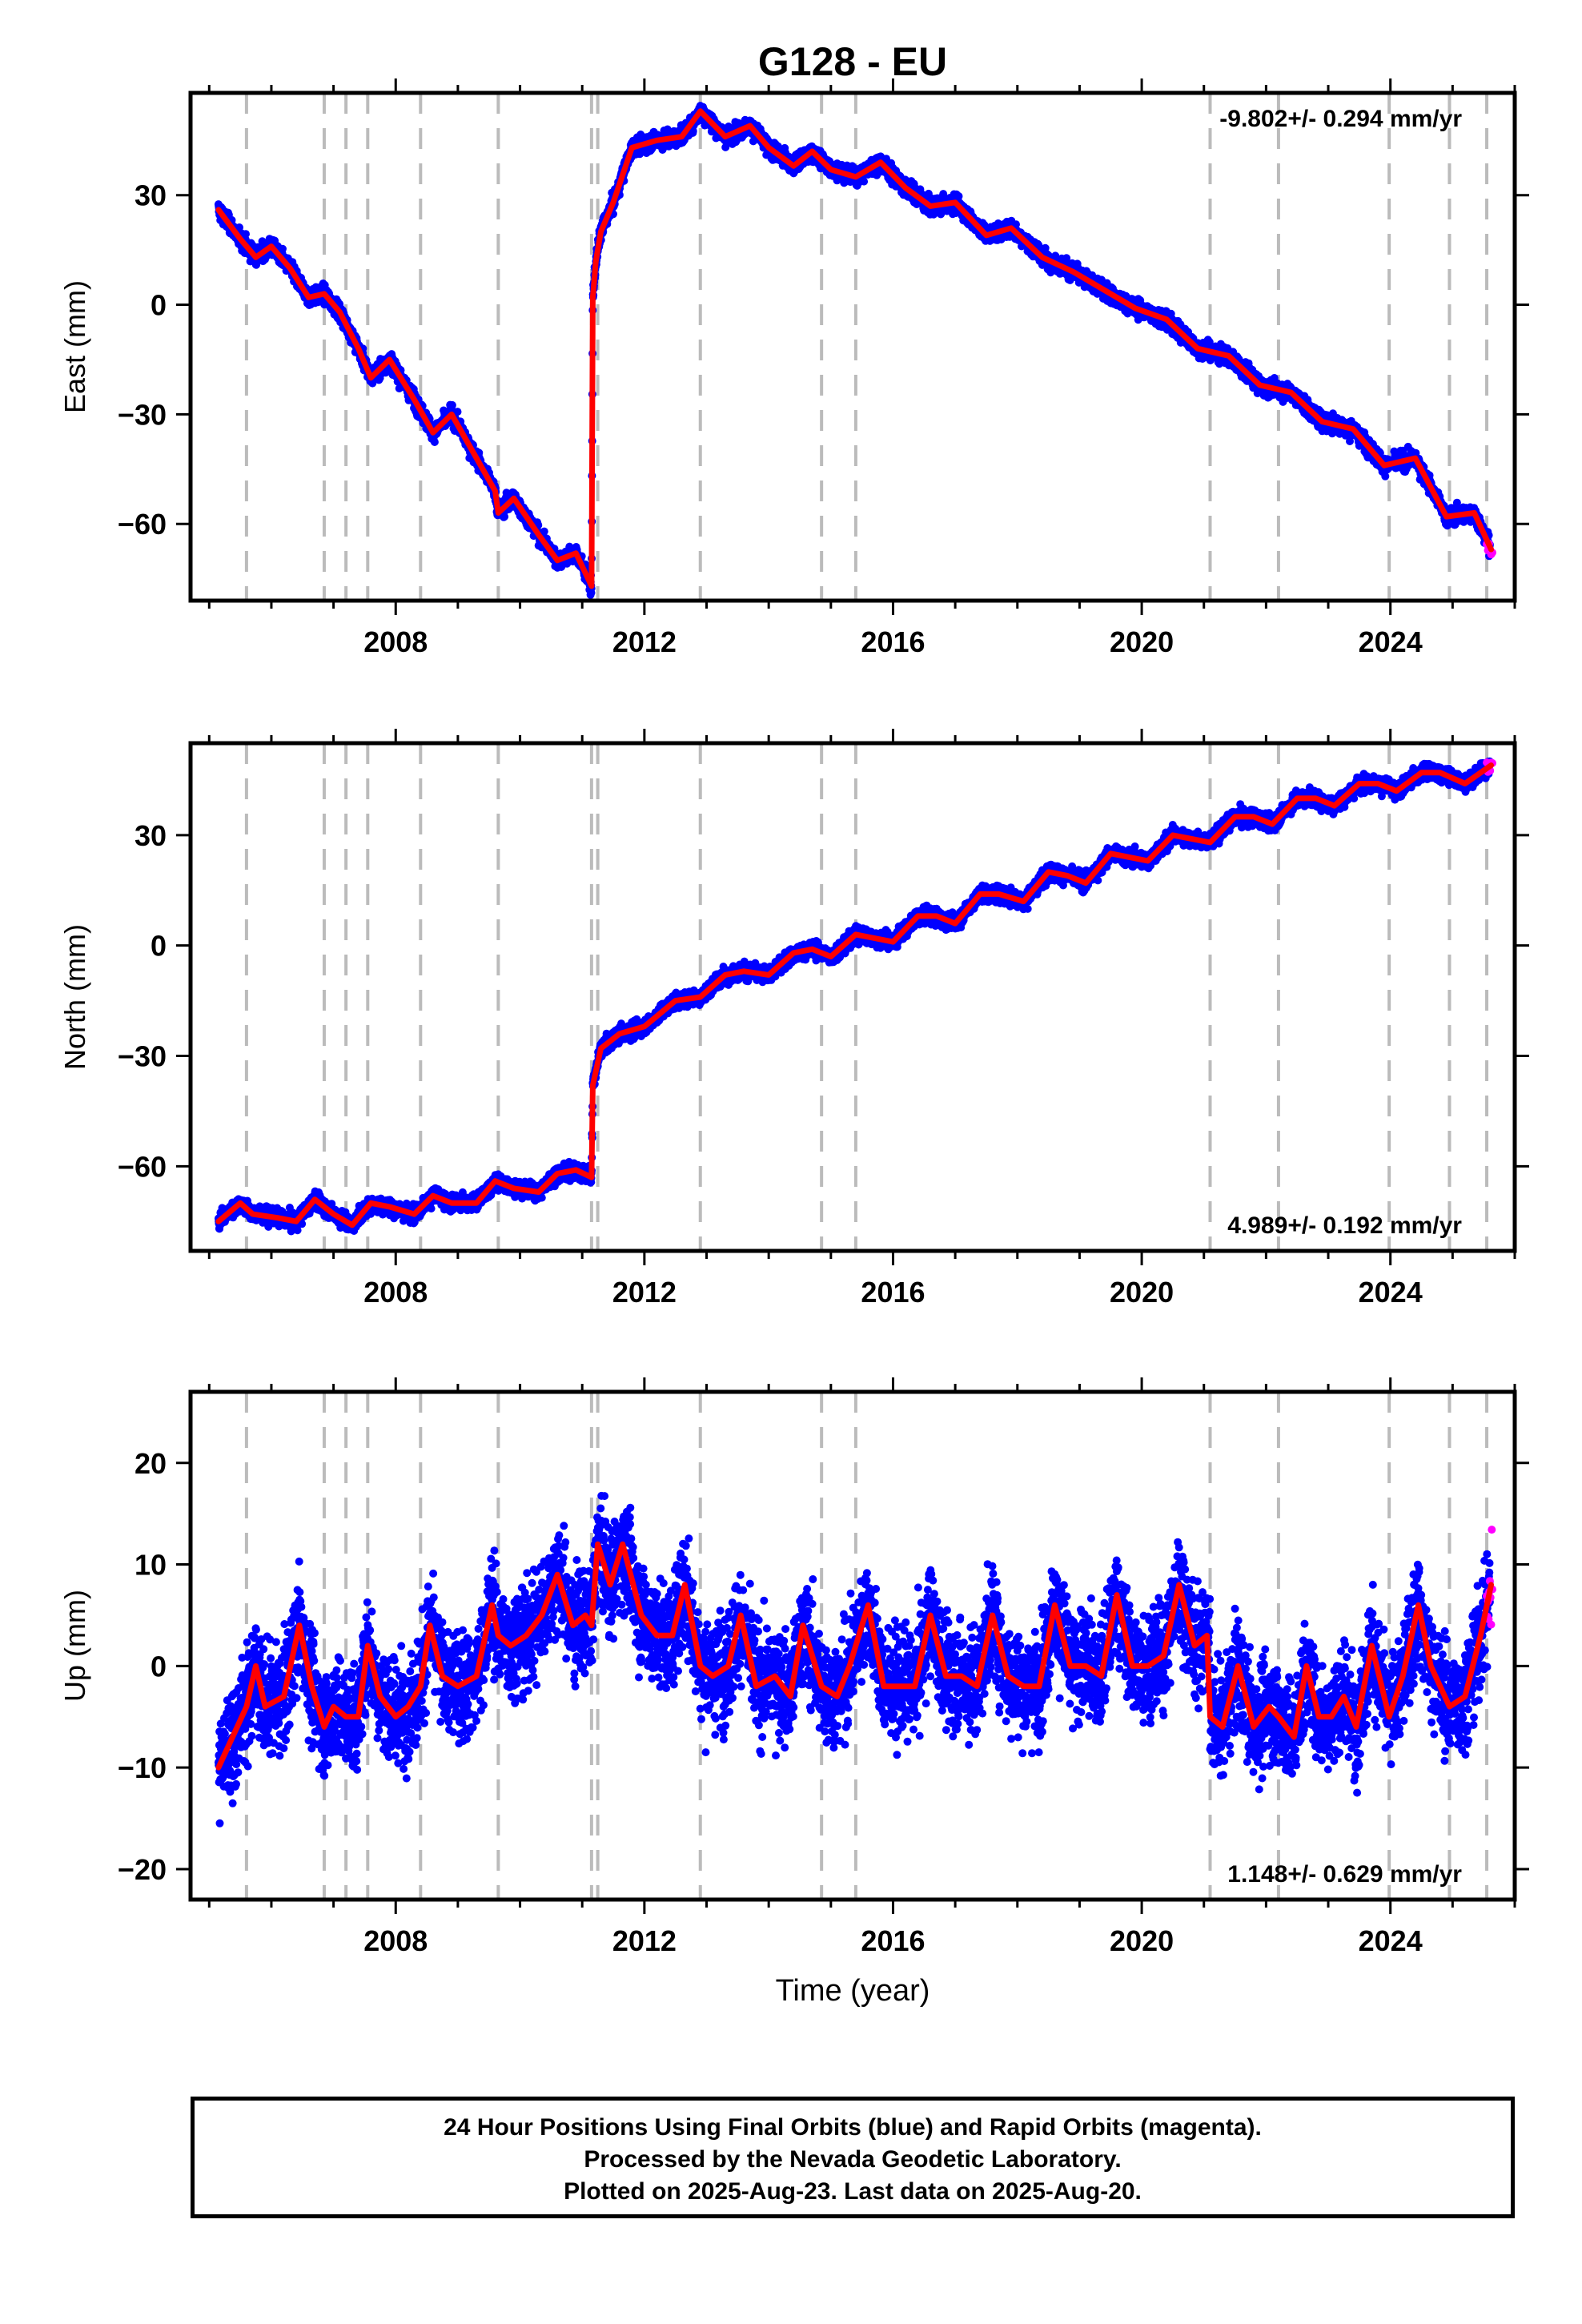  I want to click on plot-title: G128 - EU, so click(852, 61).